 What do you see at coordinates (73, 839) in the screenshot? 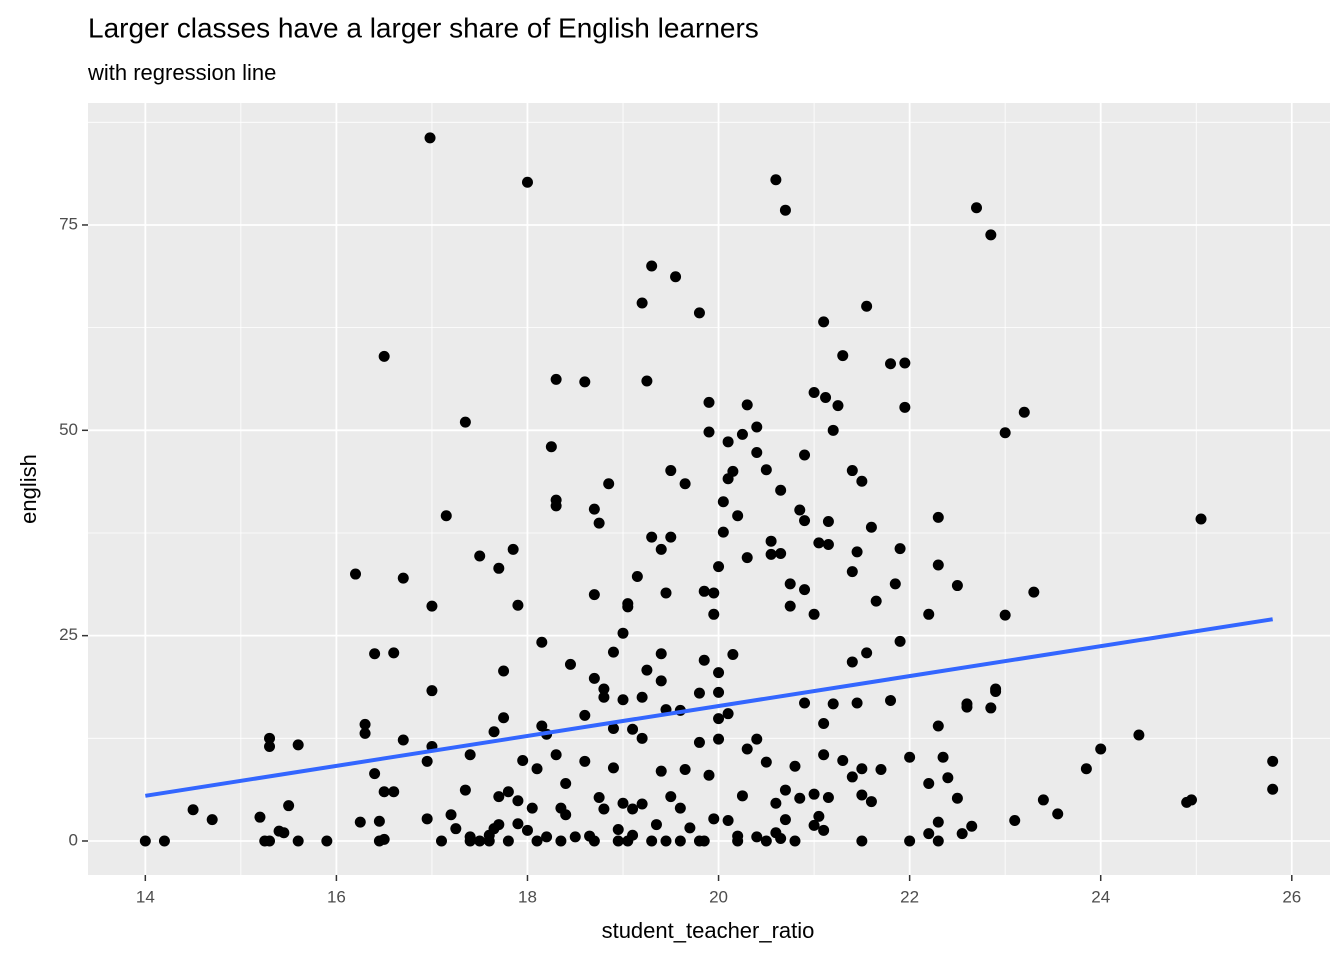
I see `y-tick-label: 0` at bounding box center [73, 839].